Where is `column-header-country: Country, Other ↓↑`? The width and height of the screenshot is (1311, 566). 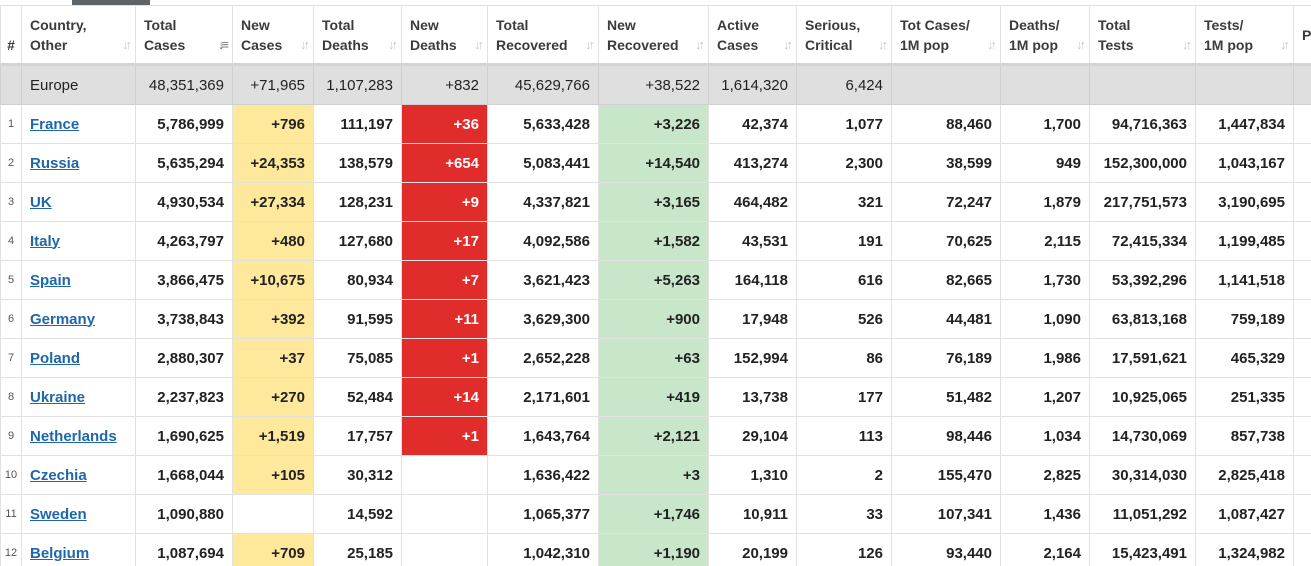 column-header-country: Country, Other ↓↑ is located at coordinates (78, 35).